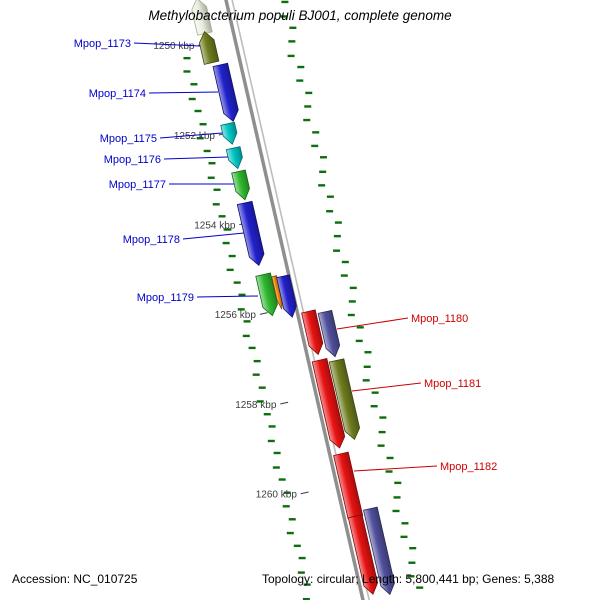 The width and height of the screenshot is (600, 600). What do you see at coordinates (128, 139) in the screenshot?
I see `gene-label-Mpop_1175: Mpop_1175` at bounding box center [128, 139].